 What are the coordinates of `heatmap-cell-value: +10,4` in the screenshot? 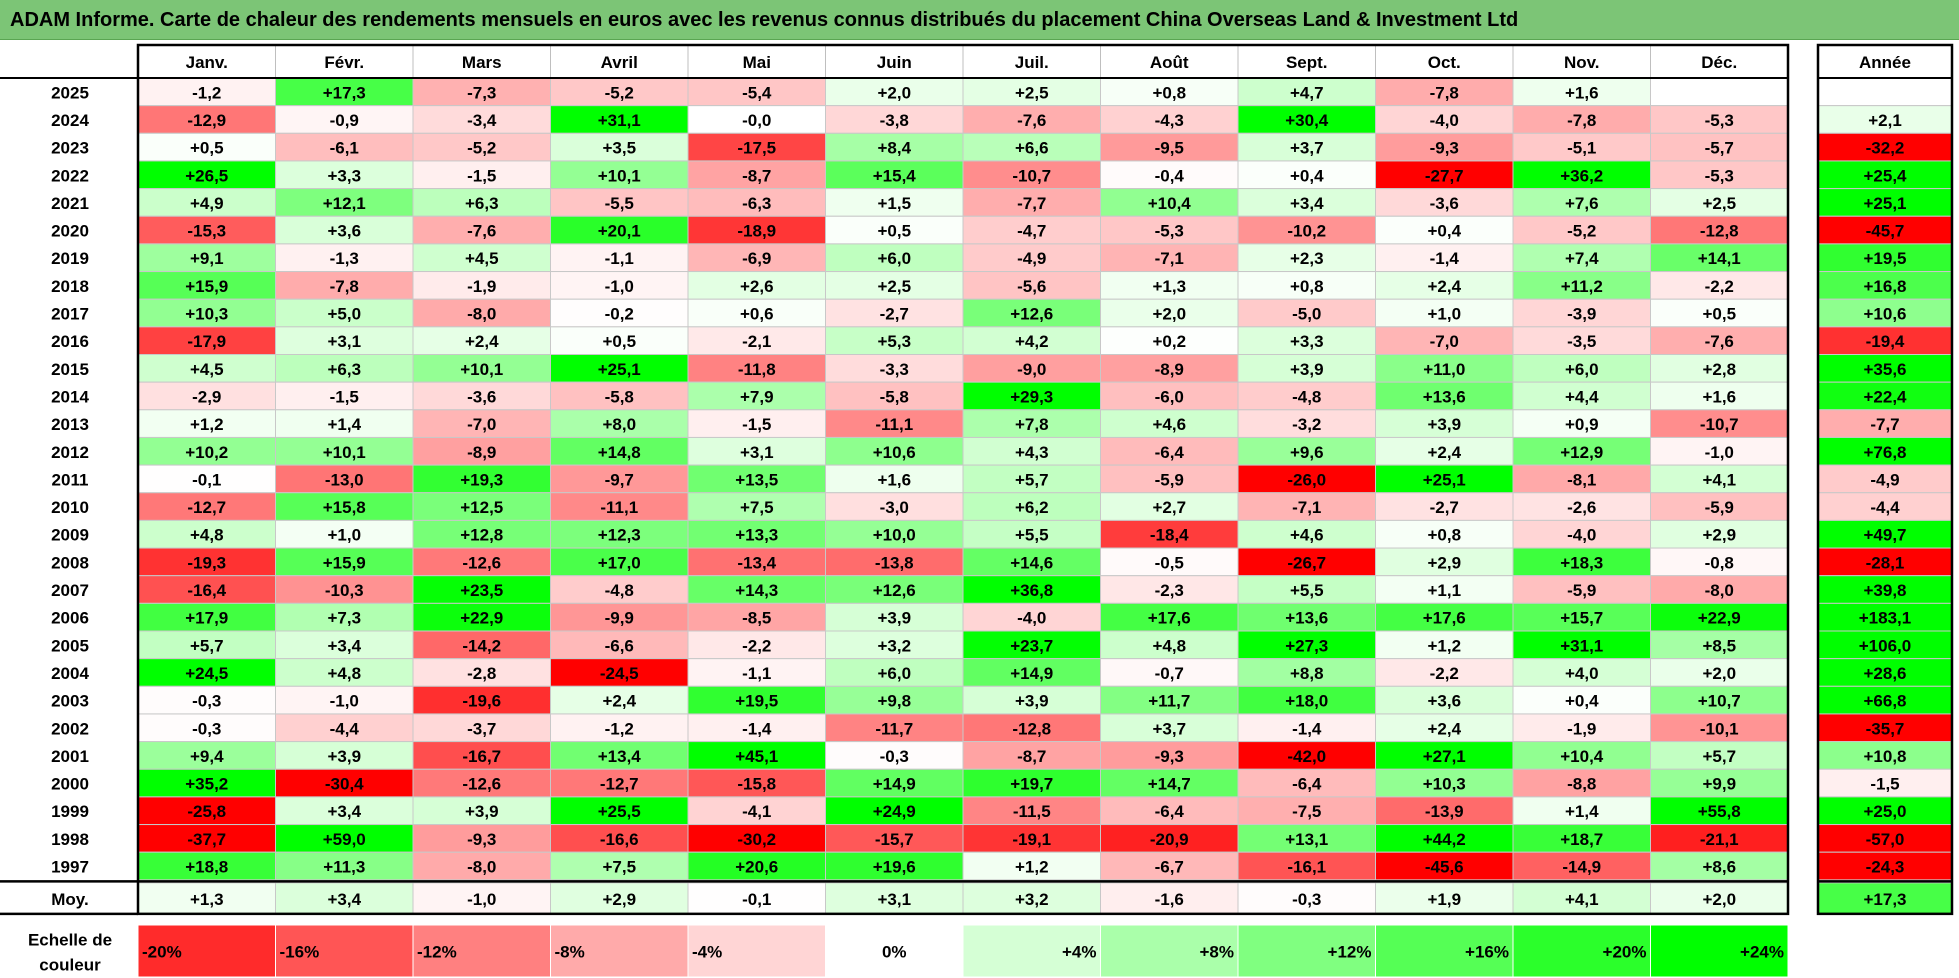 It's located at (1170, 203).